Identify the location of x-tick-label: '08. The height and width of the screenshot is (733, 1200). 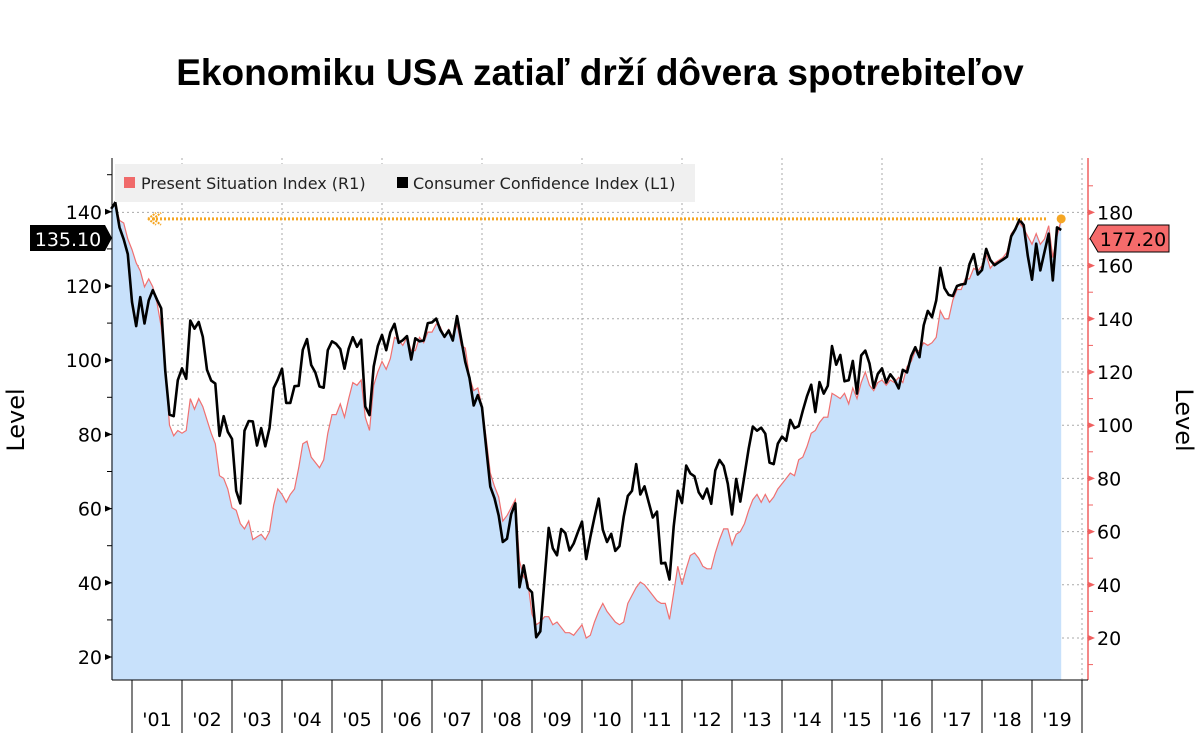
(506, 720).